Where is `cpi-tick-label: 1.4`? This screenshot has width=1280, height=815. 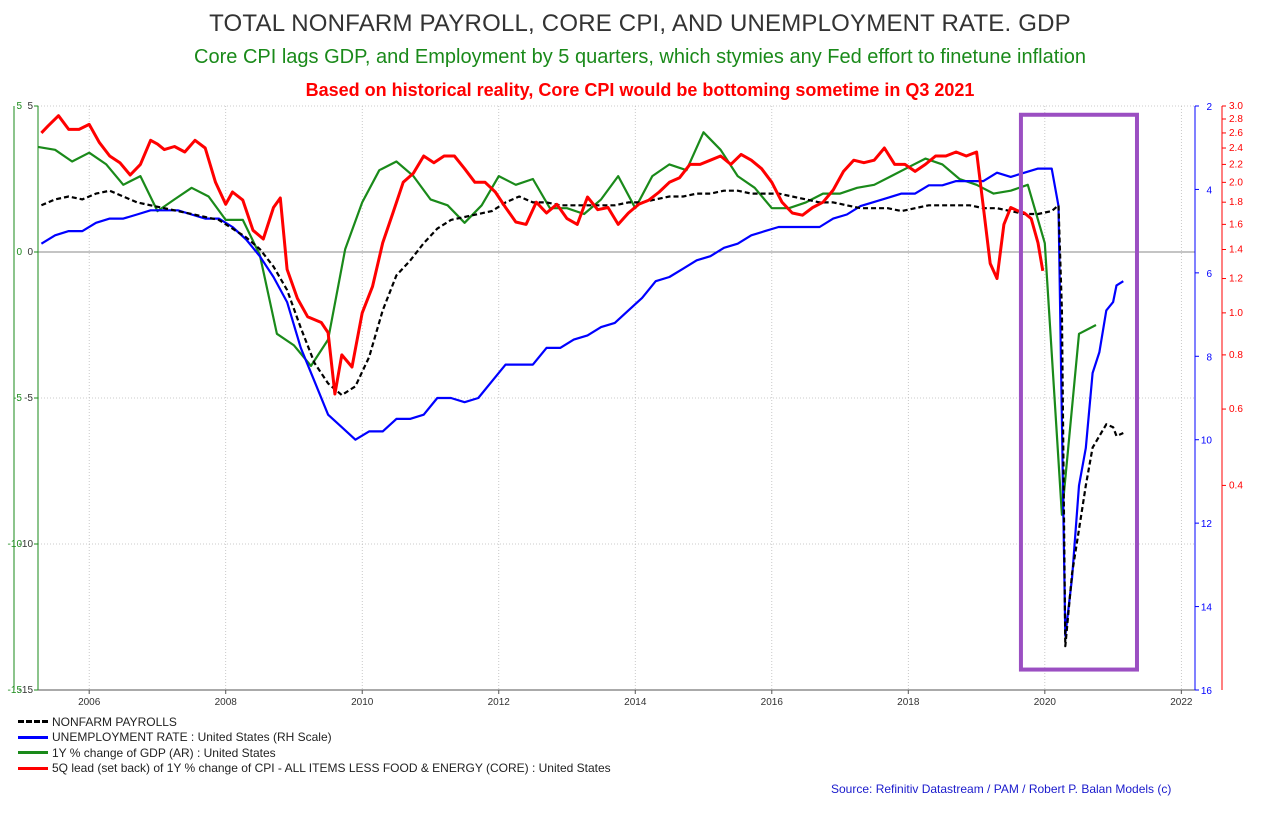
cpi-tick-label: 1.4 is located at coordinates (1236, 250).